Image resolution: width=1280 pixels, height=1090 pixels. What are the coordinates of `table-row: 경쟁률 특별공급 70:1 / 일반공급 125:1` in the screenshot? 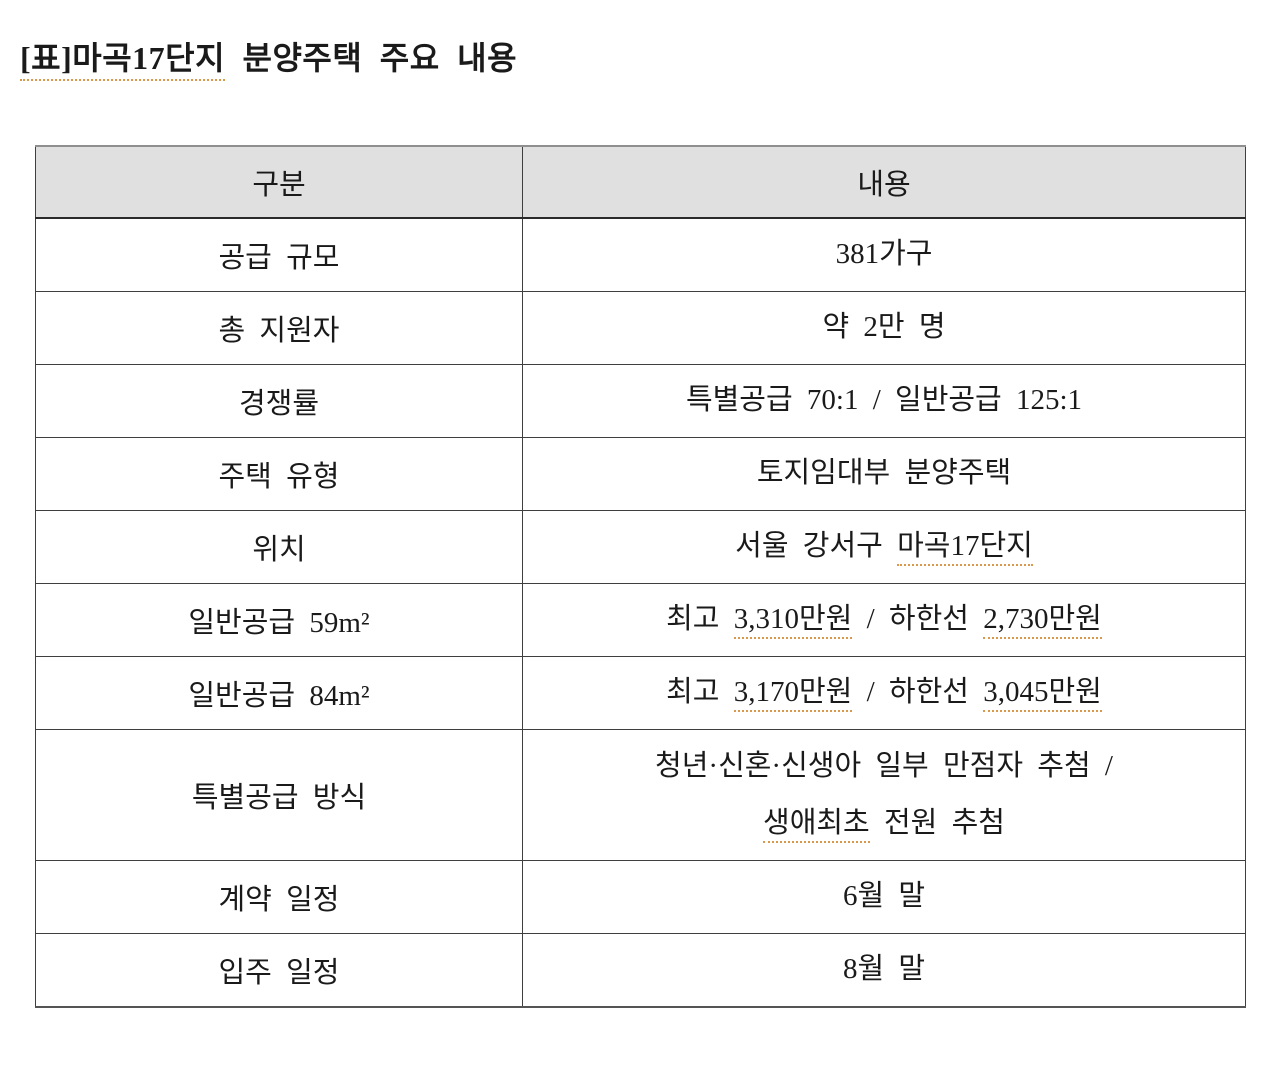 It's located at (640, 401).